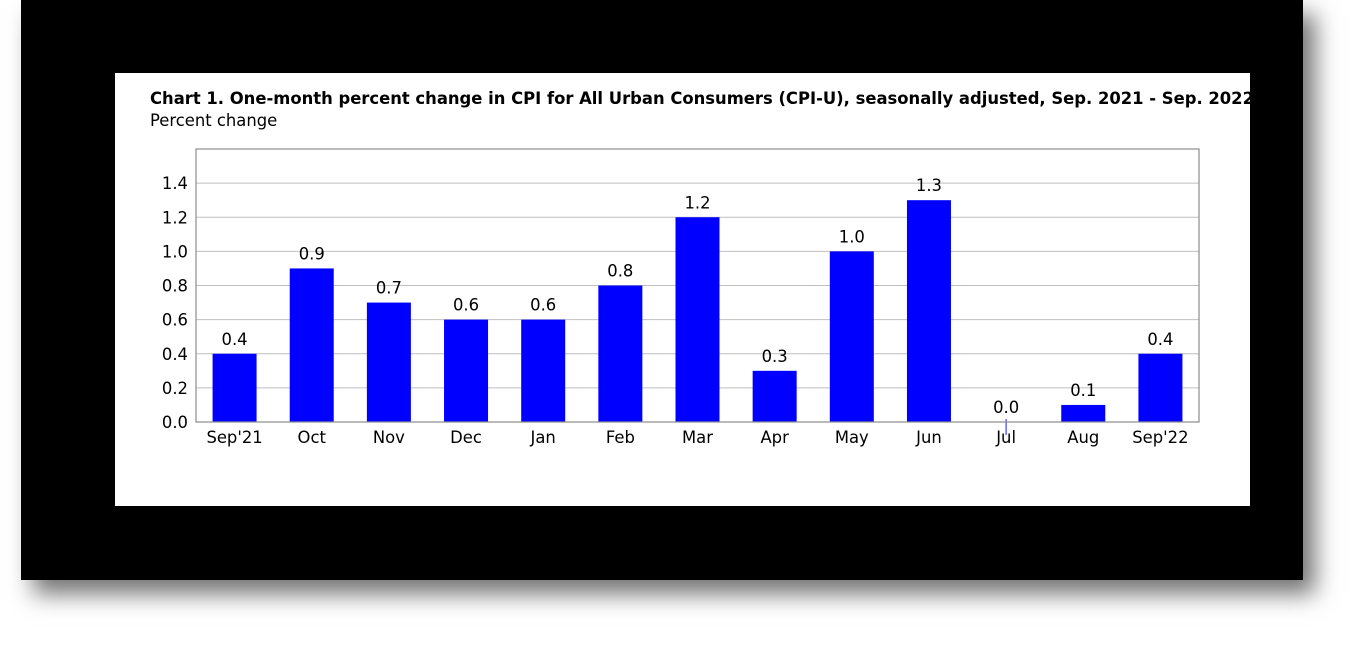  Describe the element at coordinates (312, 253) in the screenshot. I see `data-label: 0.9` at that location.